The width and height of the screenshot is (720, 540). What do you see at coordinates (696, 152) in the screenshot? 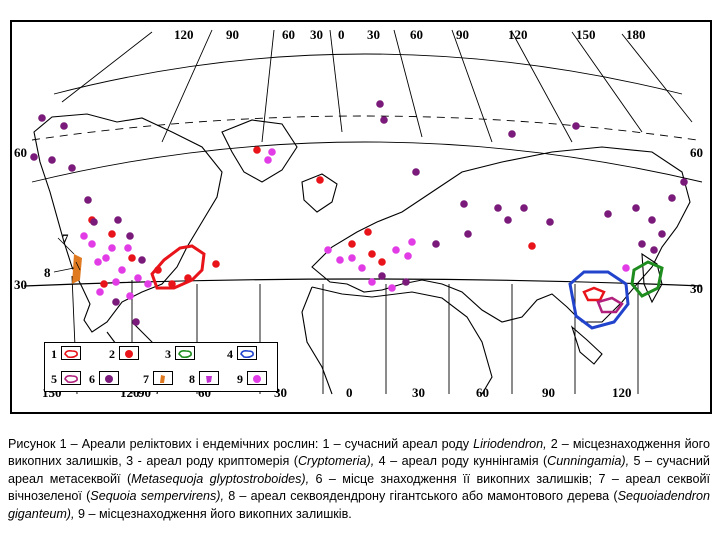
I see `right-lat-label: 60` at bounding box center [696, 152].